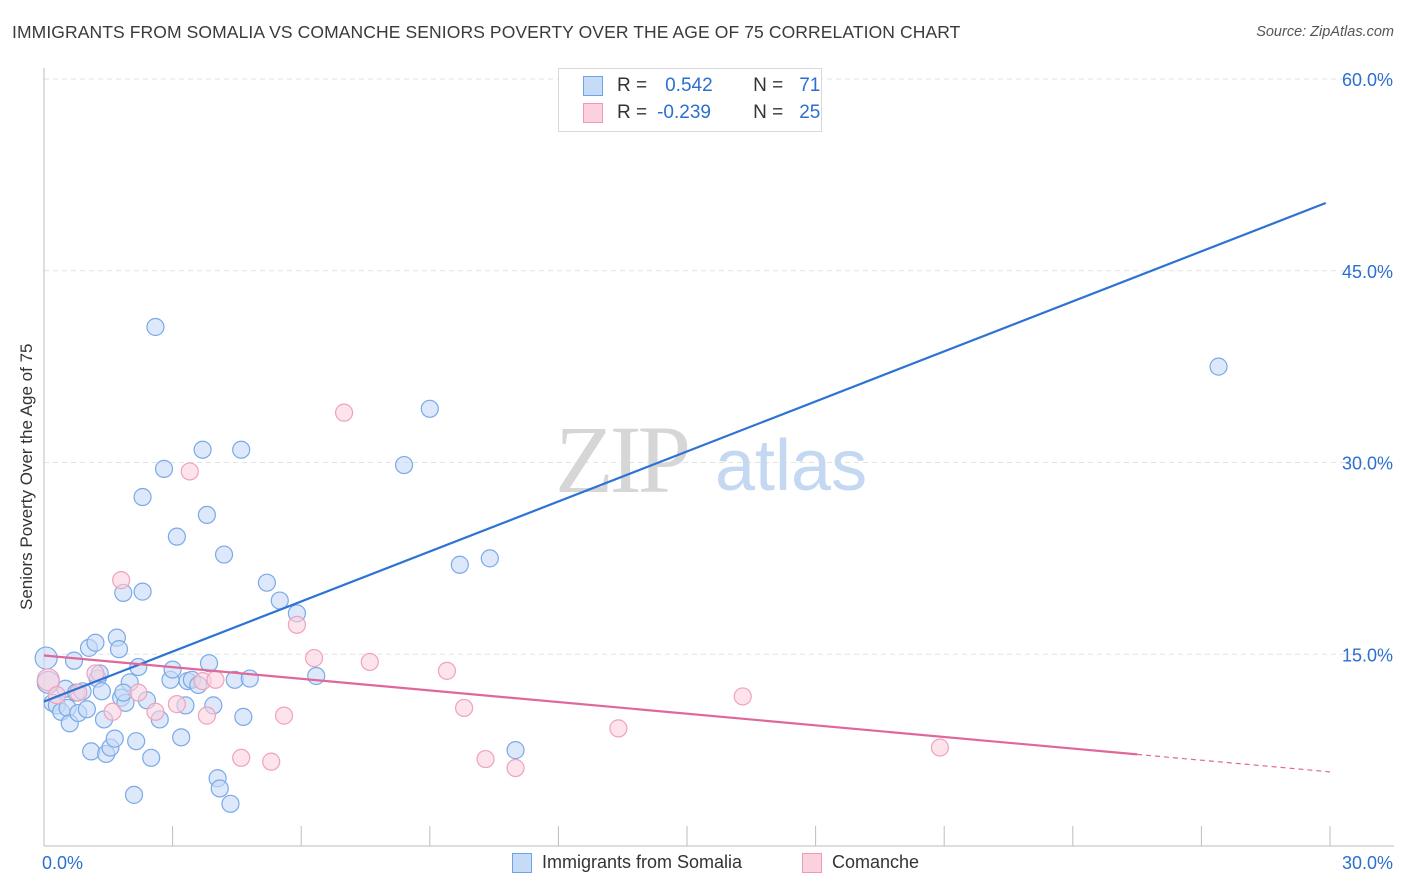 This screenshot has width=1406, height=892. I want to click on n-value: 71, so click(810, 85).